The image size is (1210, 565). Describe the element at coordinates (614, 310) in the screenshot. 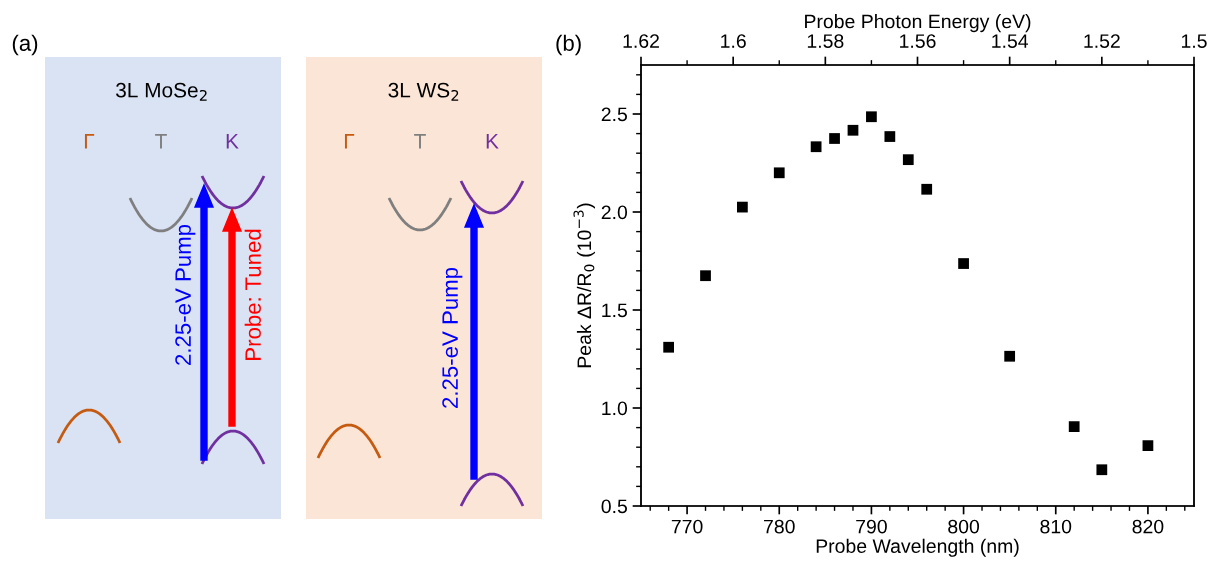

I see `y-tick-label: 1.5` at that location.